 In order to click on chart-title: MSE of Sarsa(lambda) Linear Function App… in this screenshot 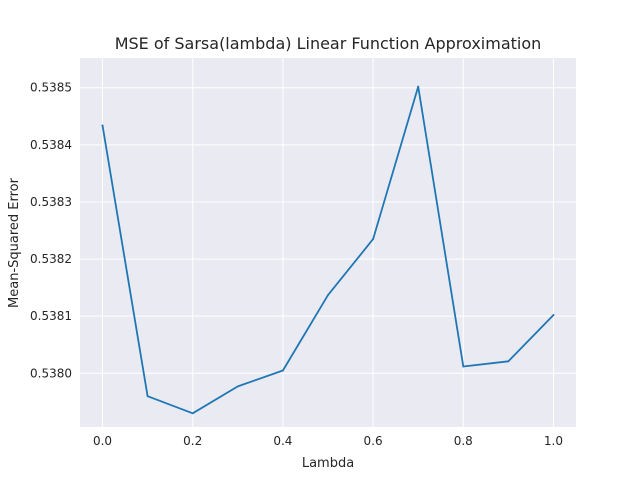, I will do `click(328, 43)`.